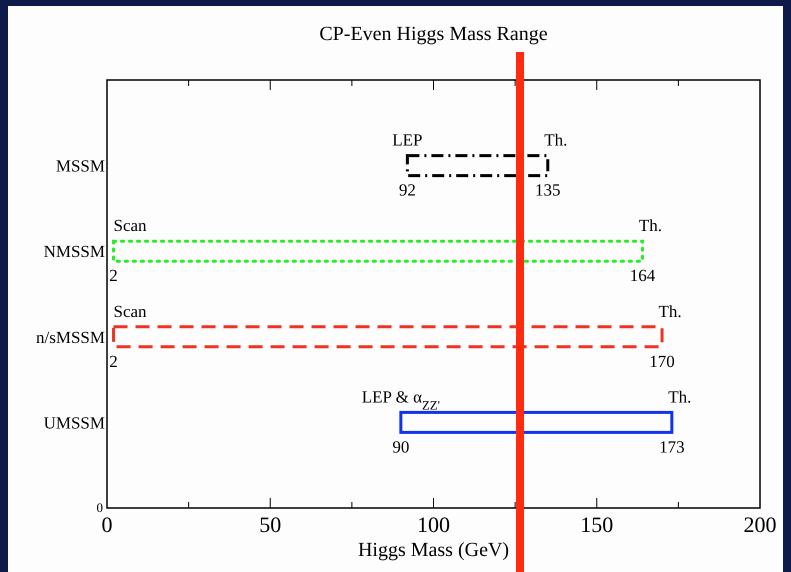 The image size is (791, 572). What do you see at coordinates (401, 446) in the screenshot?
I see `annotation: 90` at bounding box center [401, 446].